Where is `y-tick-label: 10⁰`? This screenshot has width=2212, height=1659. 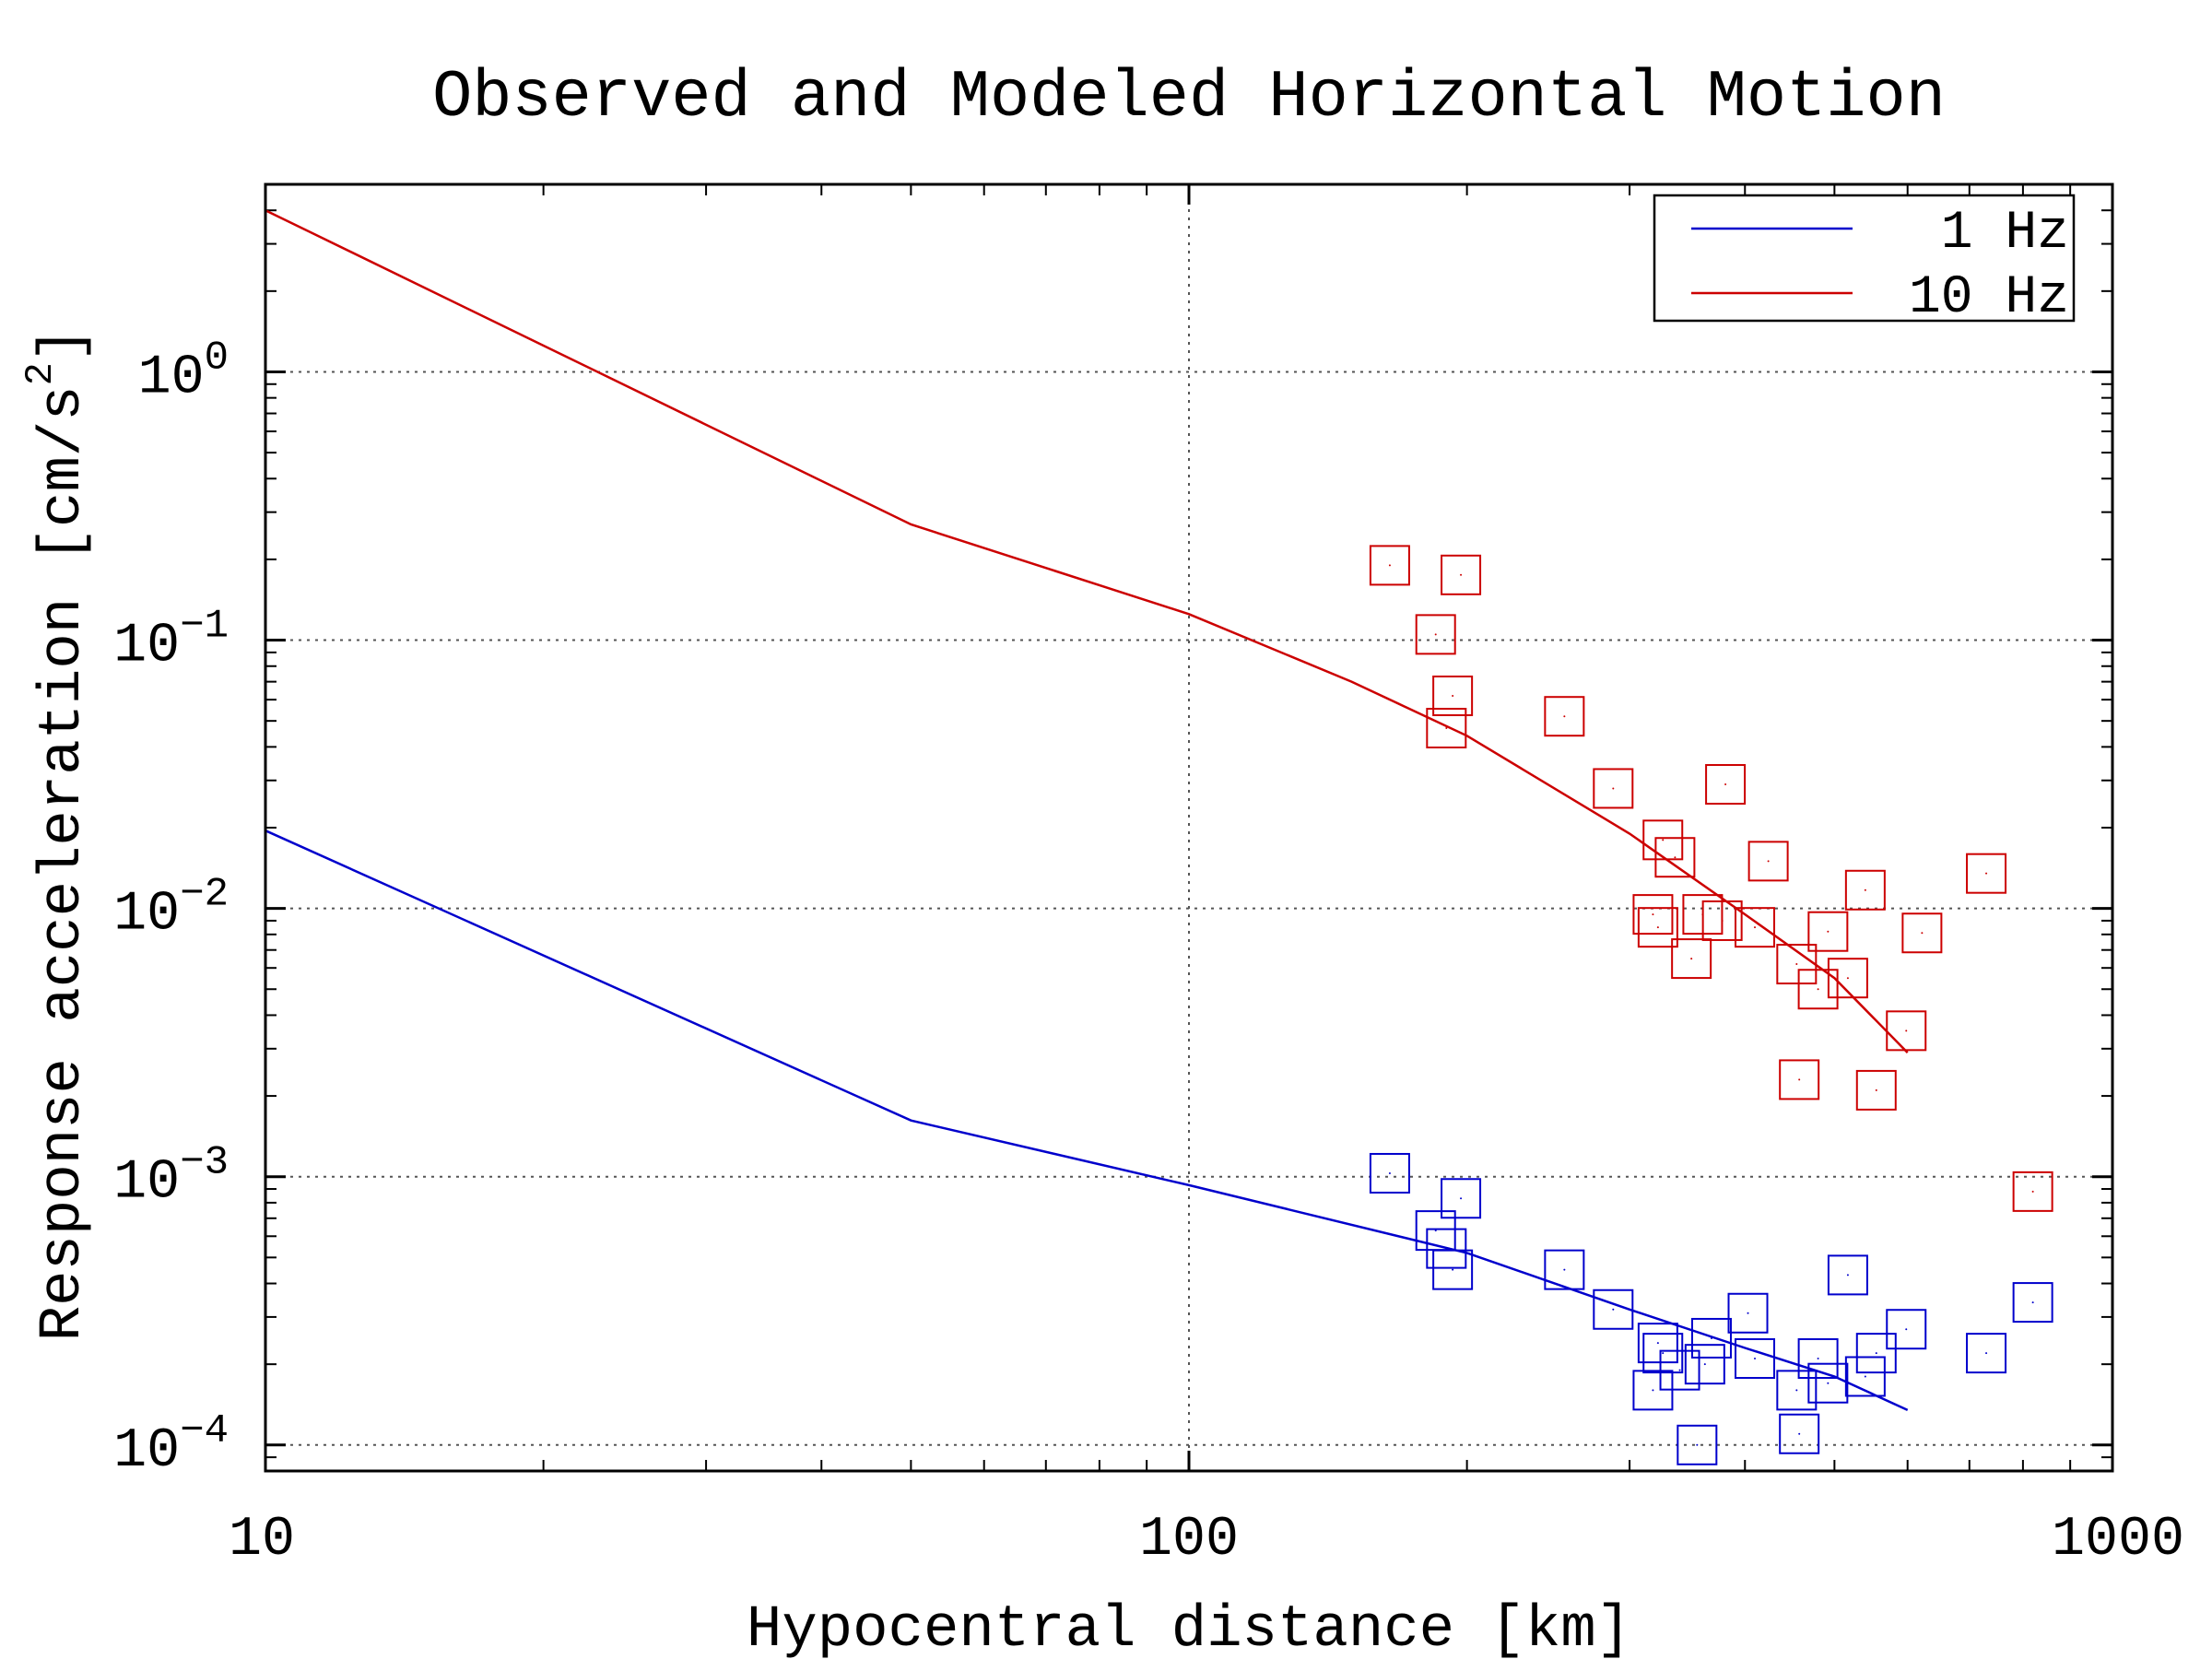 y-tick-label: 10⁰ is located at coordinates (183, 372).